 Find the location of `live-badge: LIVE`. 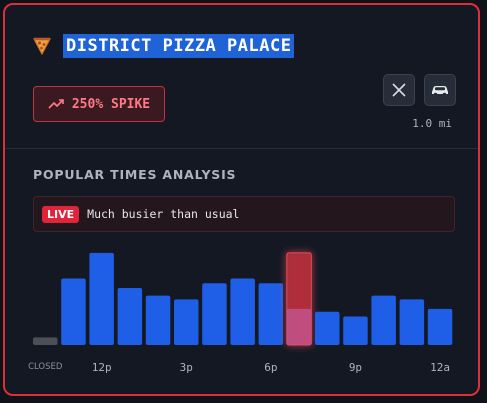

live-badge: LIVE is located at coordinates (61, 214).